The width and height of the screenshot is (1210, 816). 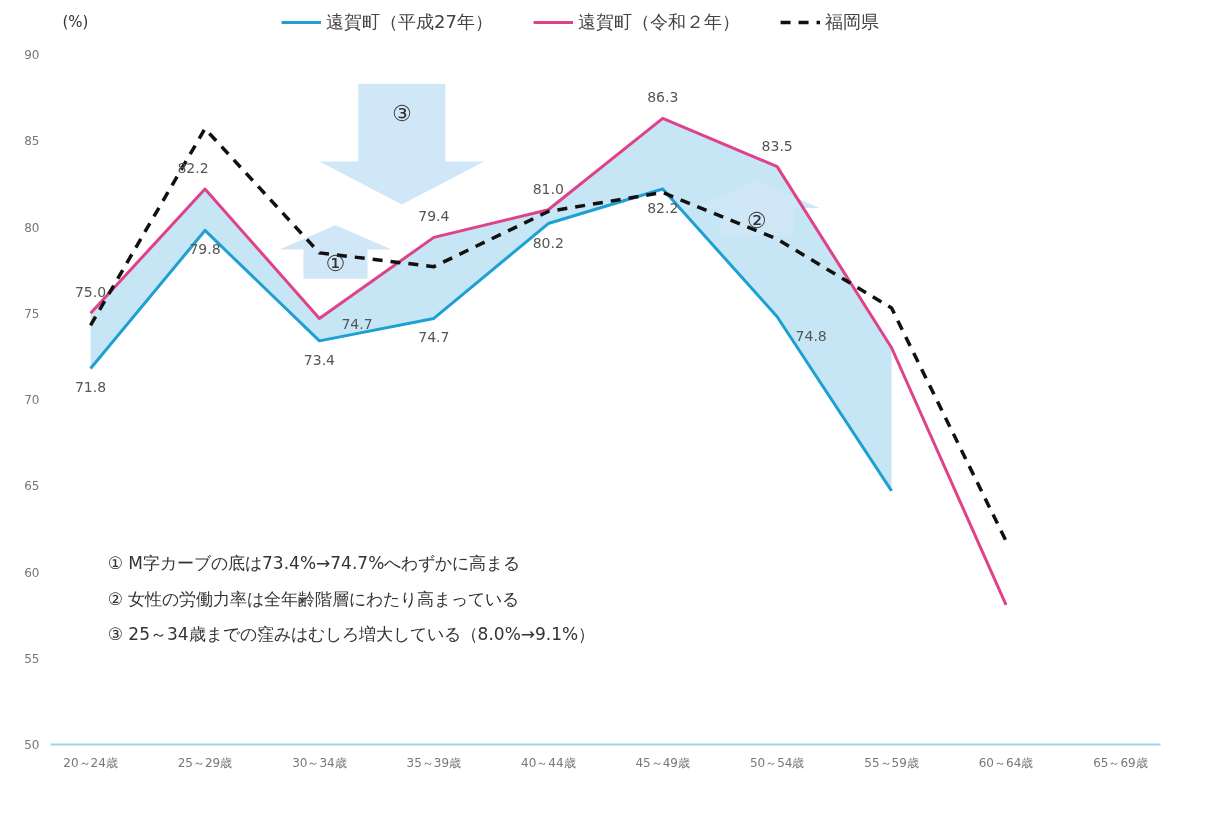 I want to click on x-tick-label: 25～29歳, so click(x=205, y=762).